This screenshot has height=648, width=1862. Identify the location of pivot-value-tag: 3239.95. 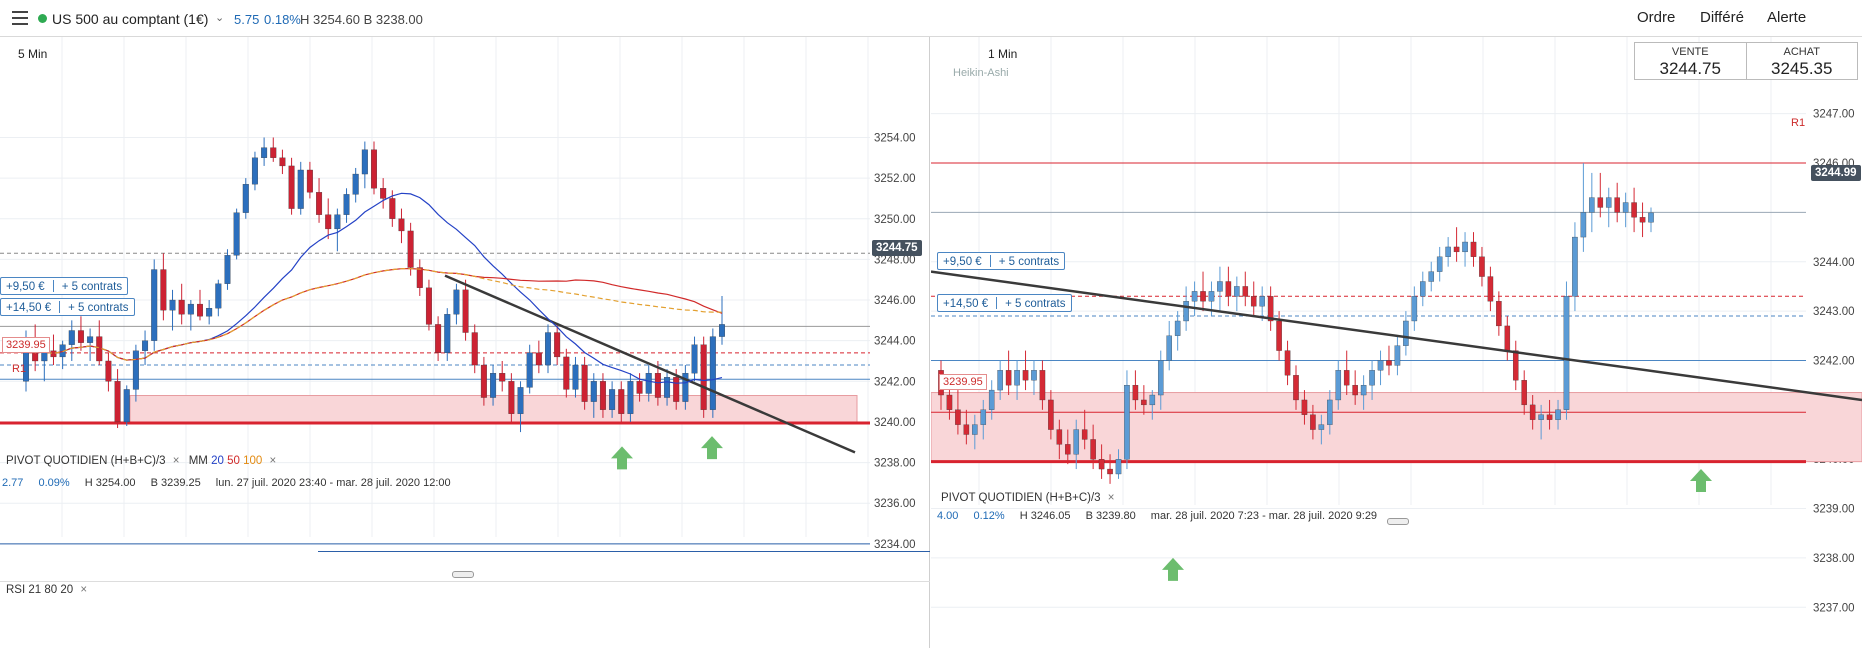
(26, 345).